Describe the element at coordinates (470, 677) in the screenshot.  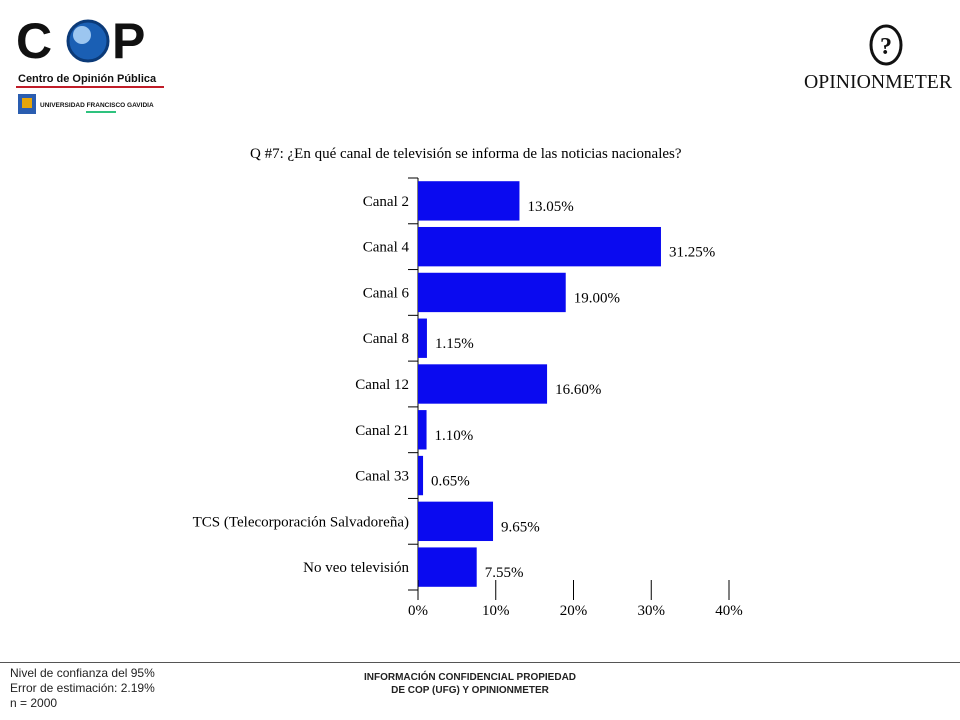
I see `footer-confidential-line1: INFORMACIÓN CONFIDENCIAL PROPIEDAD` at that location.